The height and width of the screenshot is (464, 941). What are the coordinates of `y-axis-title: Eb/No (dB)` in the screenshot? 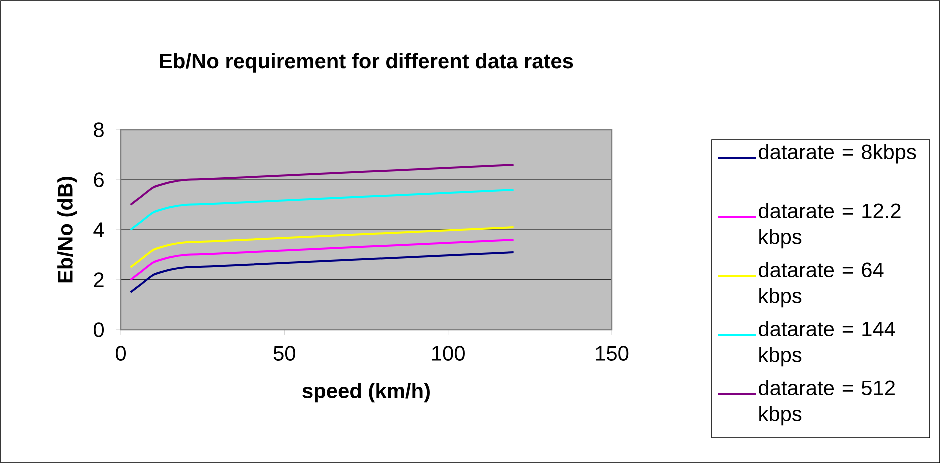 It's located at (68, 230).